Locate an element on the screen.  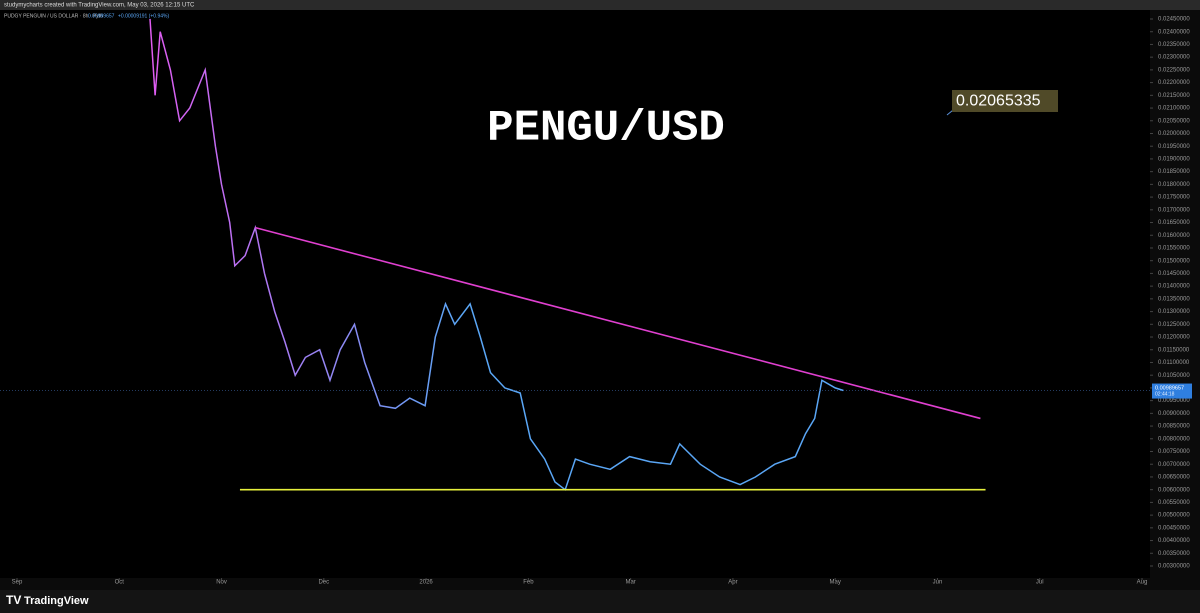
x-tick-label: 2026 is located at coordinates (426, 583).